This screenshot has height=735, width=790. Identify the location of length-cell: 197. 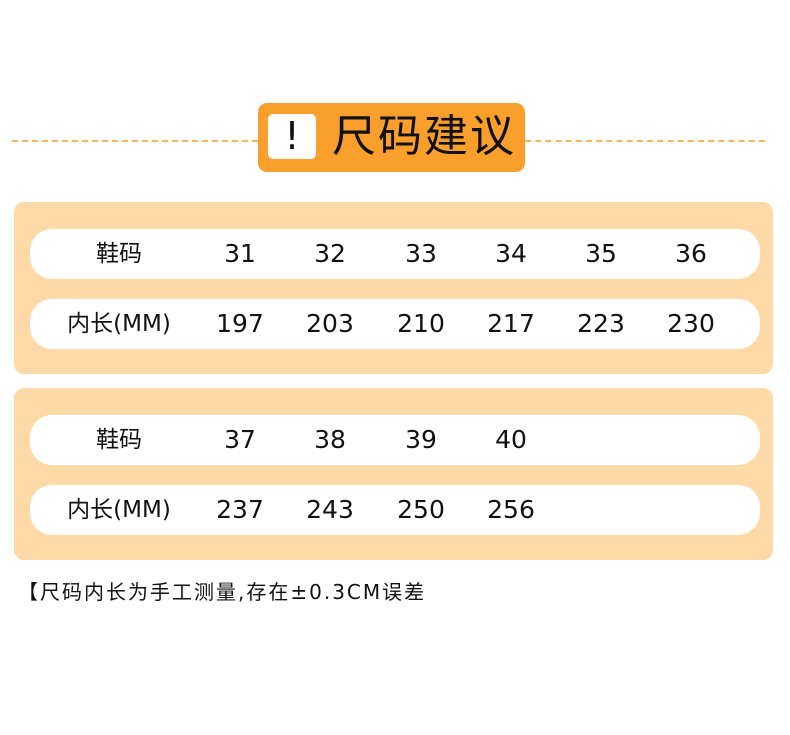
(240, 323).